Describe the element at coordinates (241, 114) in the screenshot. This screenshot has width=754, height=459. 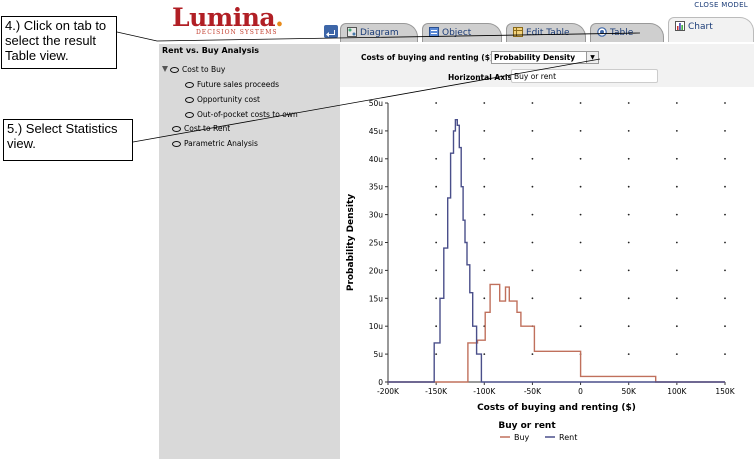
I see `tree-node-out-of-pocket-costs: Out-of-pocket costs to own` at that location.